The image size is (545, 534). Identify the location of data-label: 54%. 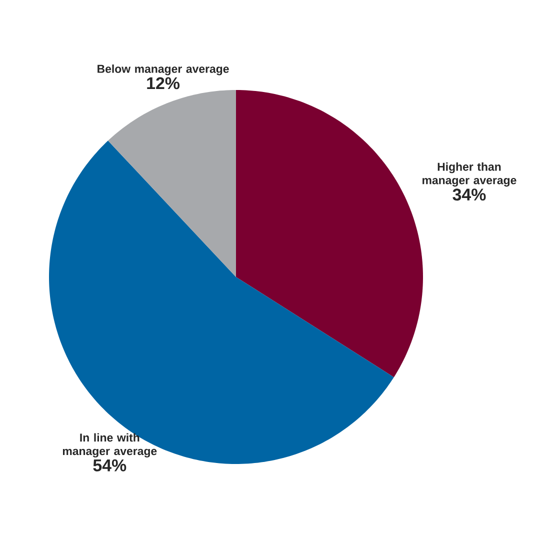
(109, 465).